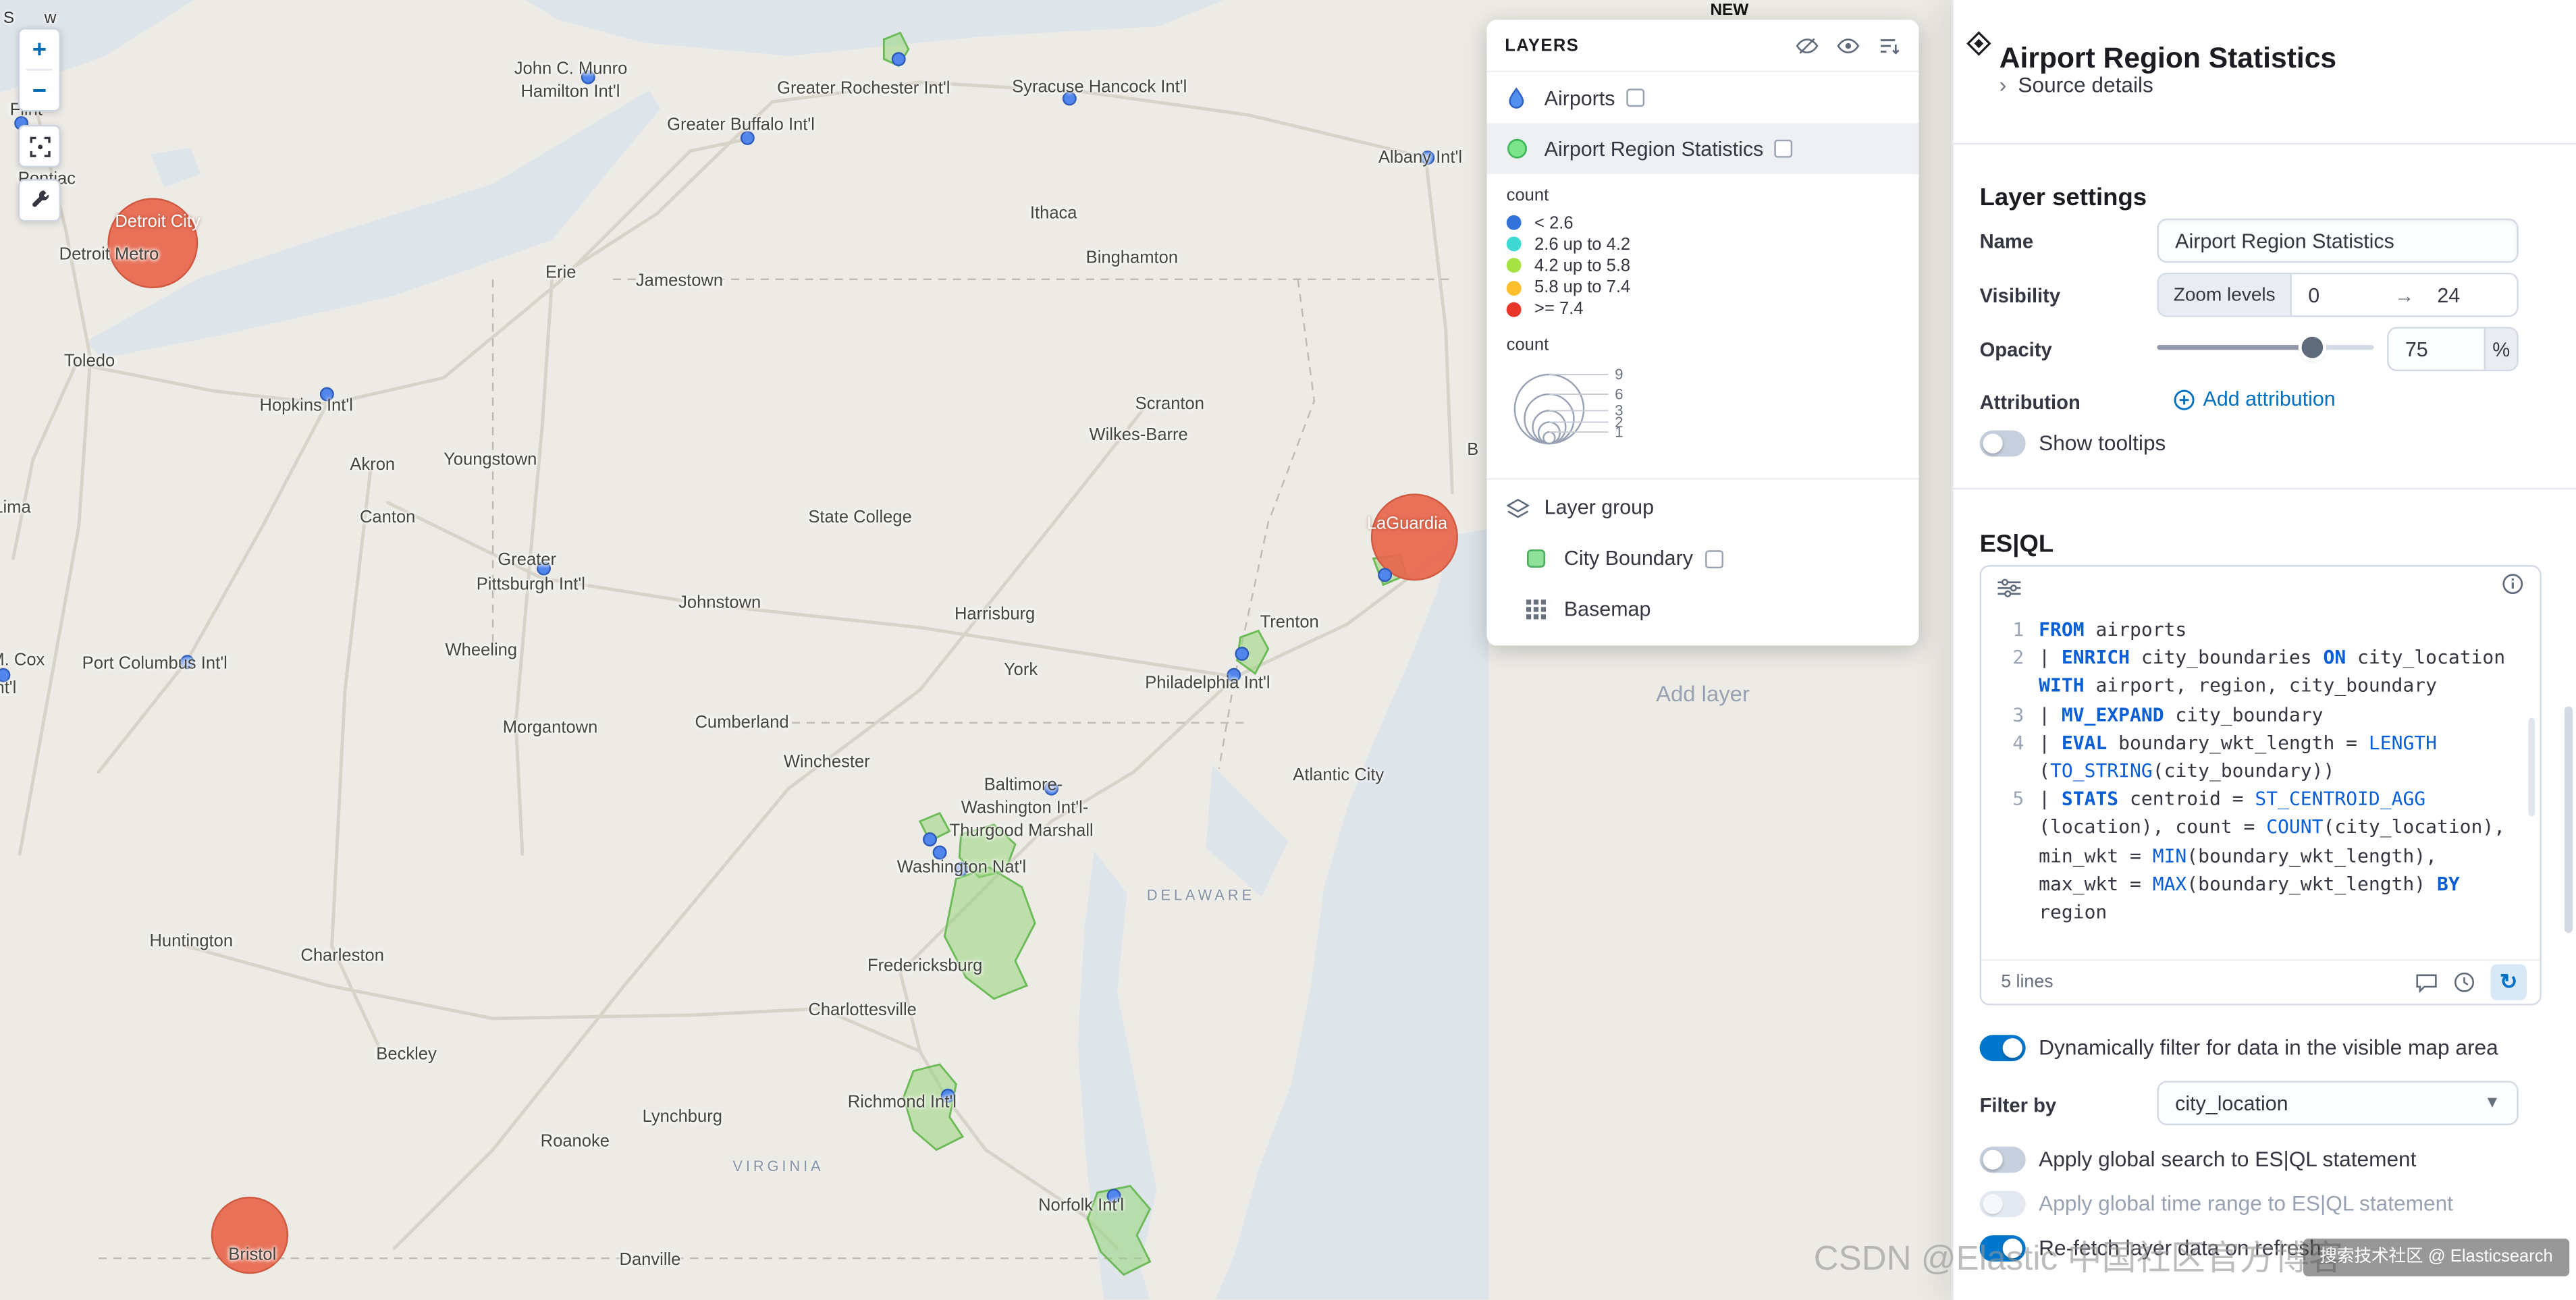 Image resolution: width=2576 pixels, height=1300 pixels. I want to click on legend-color-row: < 2.6, so click(1703, 223).